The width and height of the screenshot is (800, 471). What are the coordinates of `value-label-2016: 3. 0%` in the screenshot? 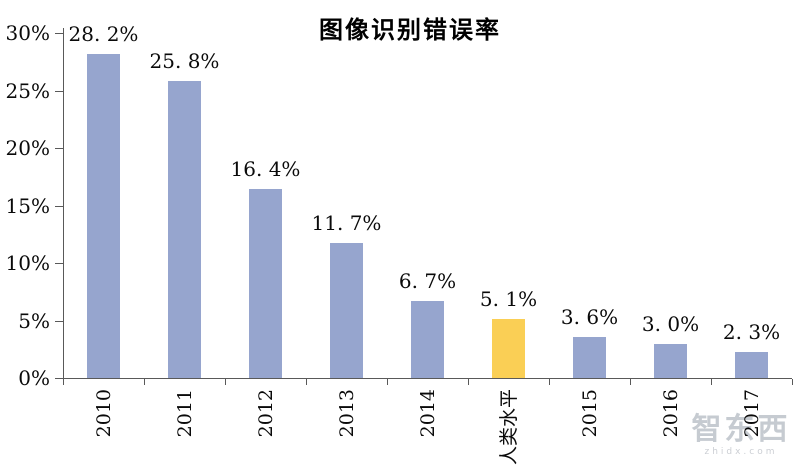 It's located at (670, 323).